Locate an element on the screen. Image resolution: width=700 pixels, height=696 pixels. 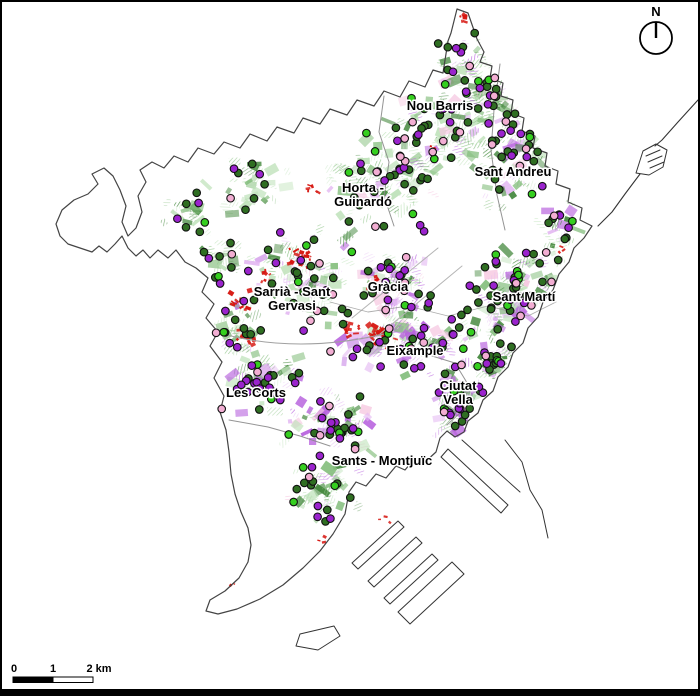
district-label-line: Sarrià - Sant is located at coordinates (292, 291).